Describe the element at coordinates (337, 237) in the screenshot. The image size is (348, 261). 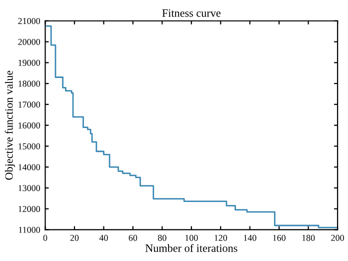
I see `x-tick-label: 200` at that location.